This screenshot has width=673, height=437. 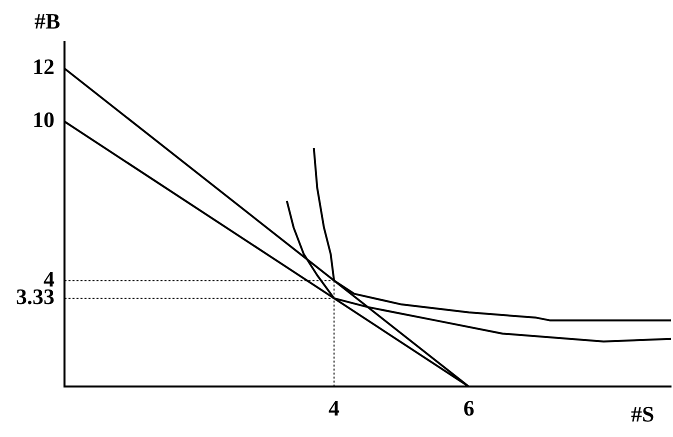 What do you see at coordinates (43, 67) in the screenshot?
I see `y-tick-label: 12` at bounding box center [43, 67].